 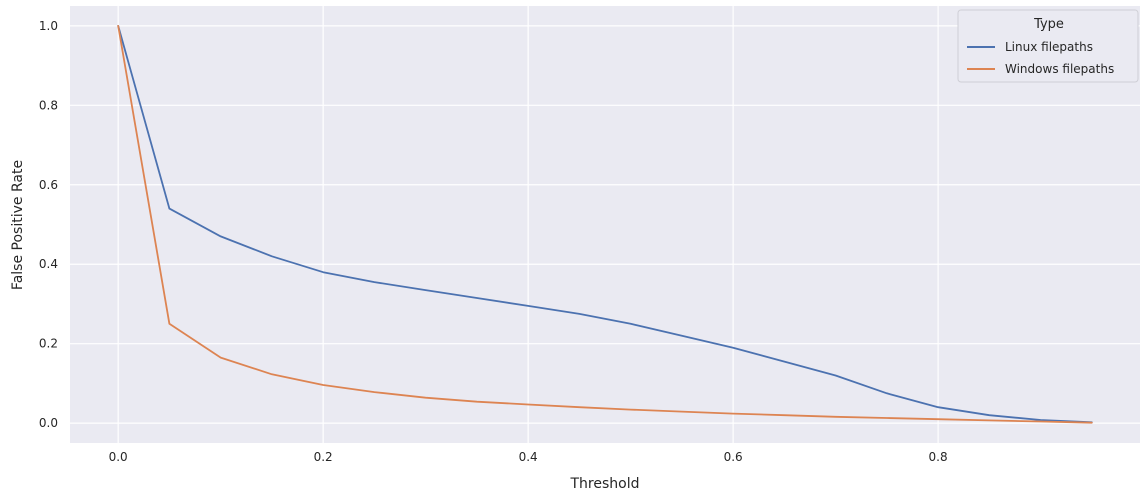 What do you see at coordinates (938, 457) in the screenshot?
I see `x-tick-label: 0.8` at bounding box center [938, 457].